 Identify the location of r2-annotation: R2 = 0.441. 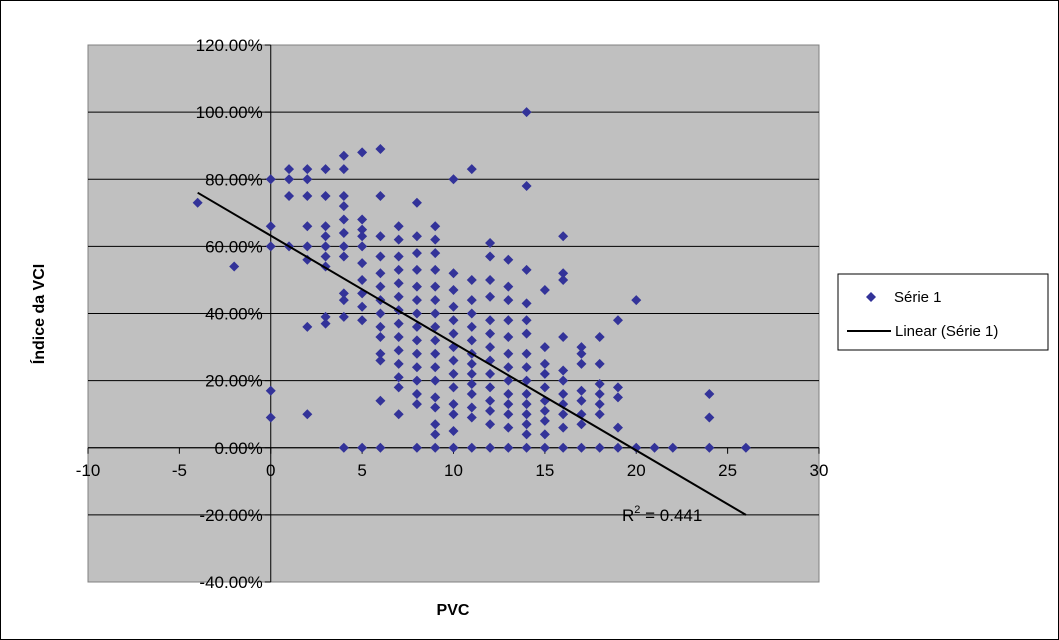
(662, 514).